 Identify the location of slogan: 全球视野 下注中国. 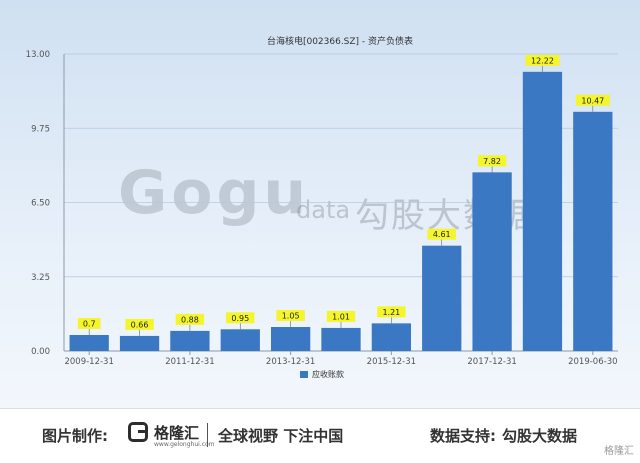
(281, 436).